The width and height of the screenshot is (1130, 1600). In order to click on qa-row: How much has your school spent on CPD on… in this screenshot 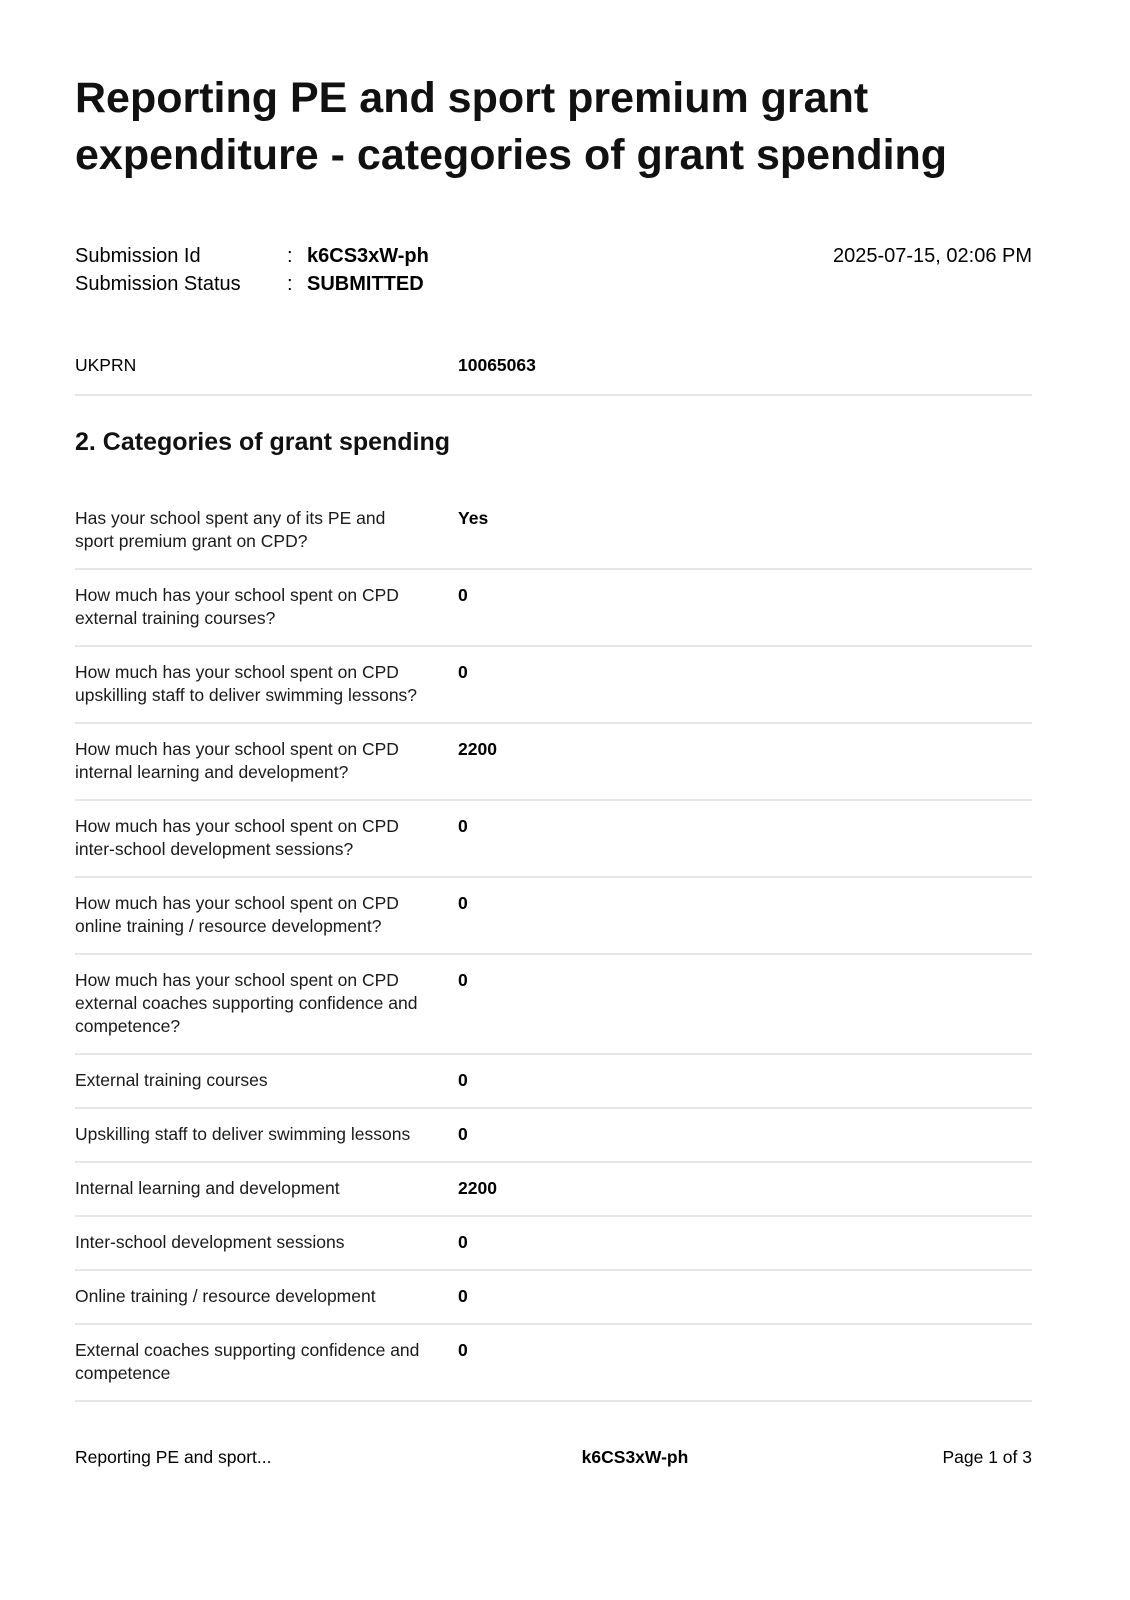, I will do `click(553, 916)`.